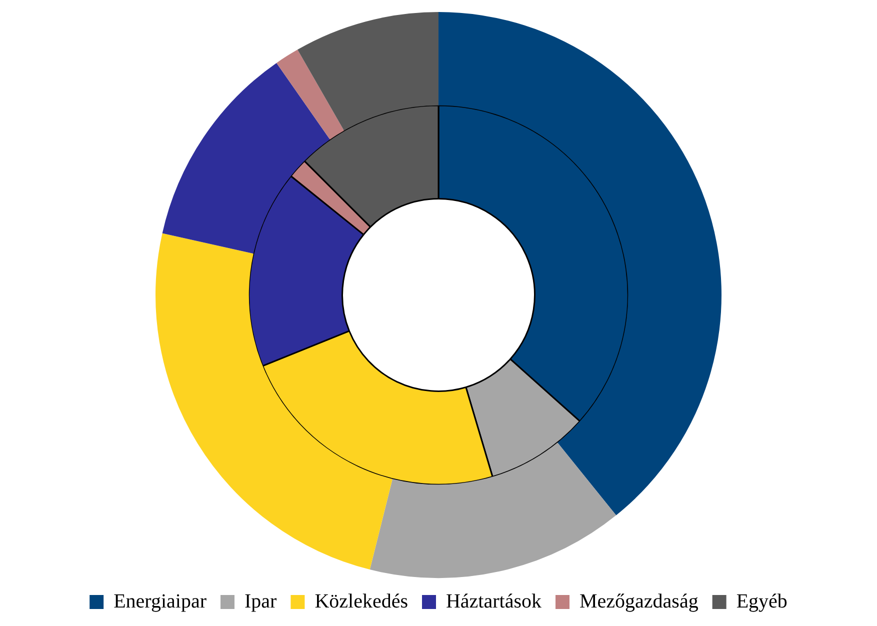  I want to click on legend-label: Háztartások, so click(494, 601).